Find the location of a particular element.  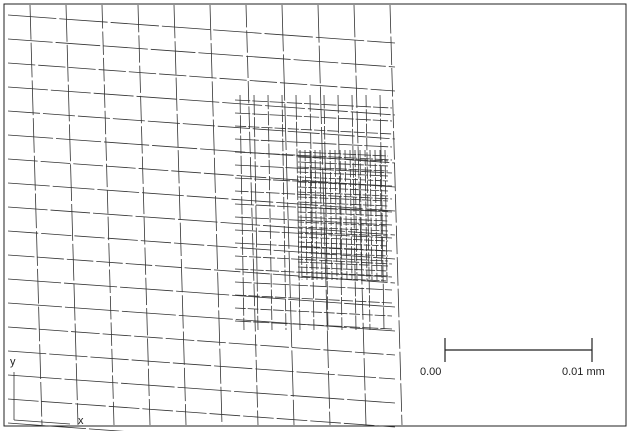

scale-bar: 0.00 0.01 mm is located at coordinates (512, 358).